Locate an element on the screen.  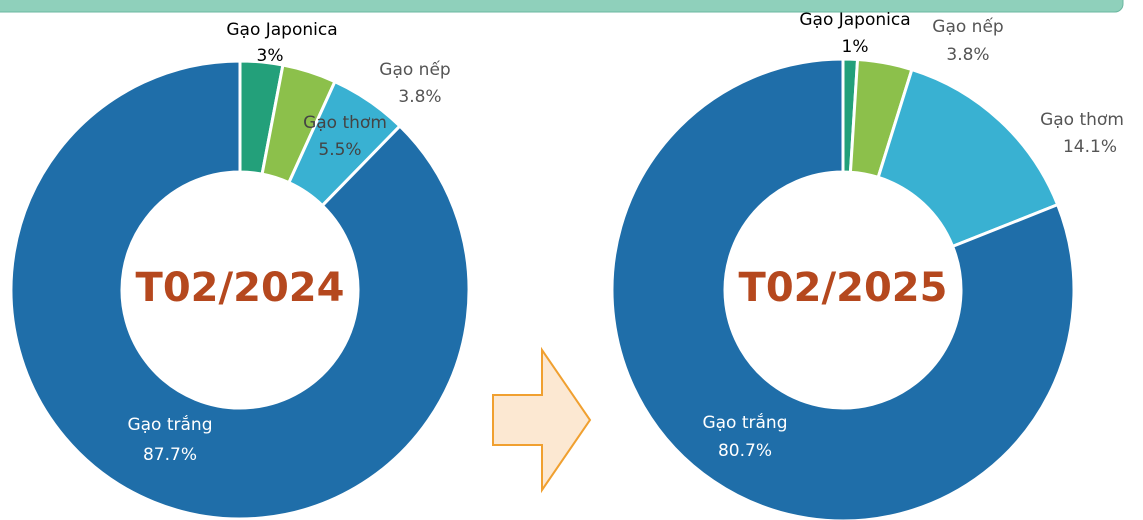
value-label: 14.1% is located at coordinates (1090, 147).